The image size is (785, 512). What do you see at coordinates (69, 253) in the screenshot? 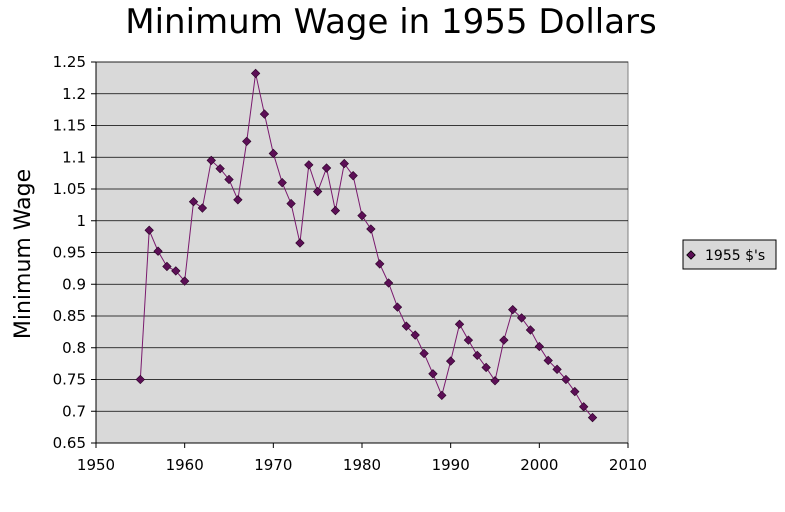
I see `y-tick-label: 0.95` at bounding box center [69, 253].